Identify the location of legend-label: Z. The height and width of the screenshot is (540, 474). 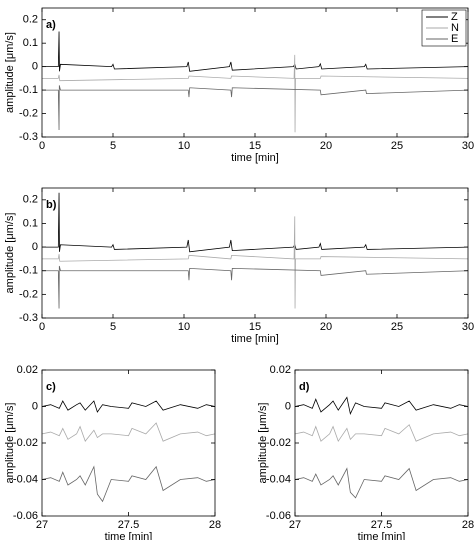
(454, 17).